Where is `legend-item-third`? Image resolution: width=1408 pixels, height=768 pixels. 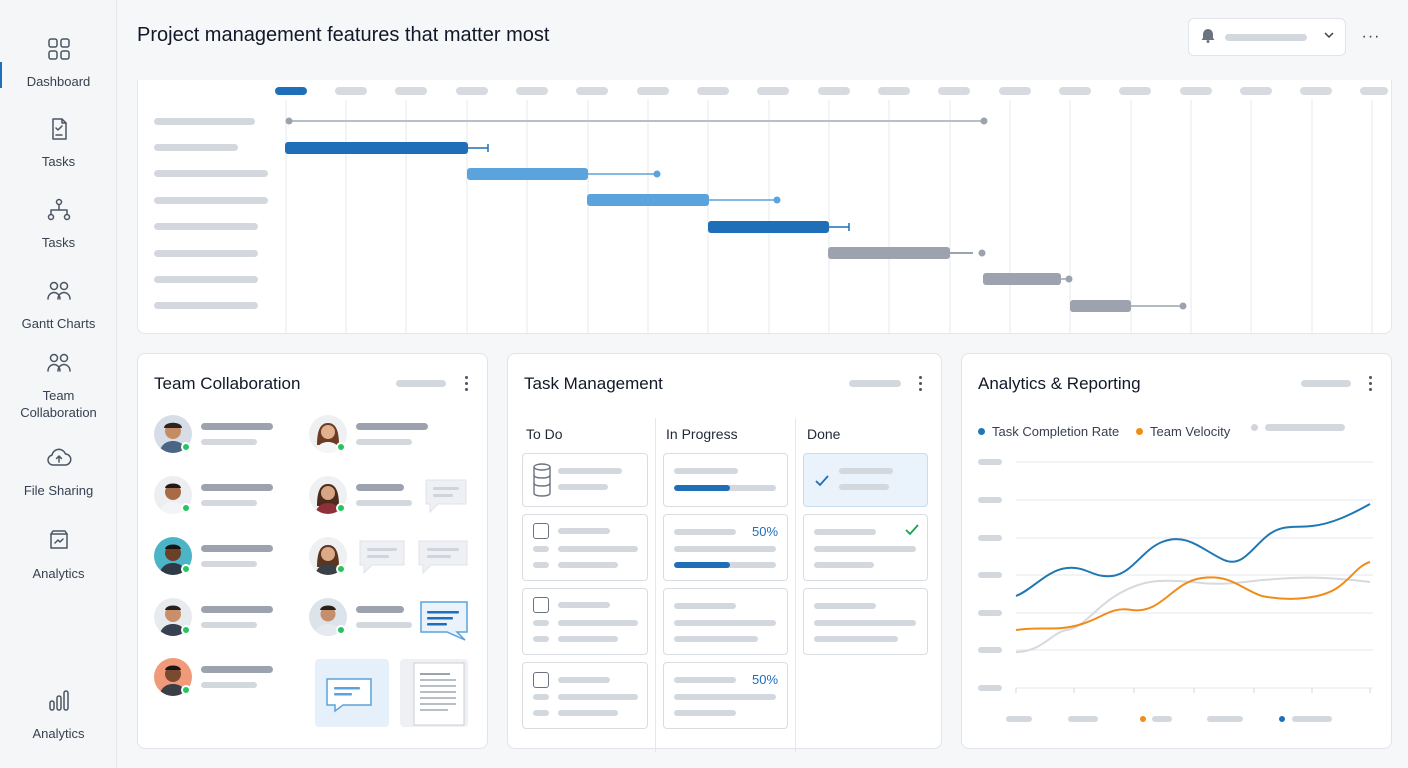 legend-item-third is located at coordinates (1298, 427).